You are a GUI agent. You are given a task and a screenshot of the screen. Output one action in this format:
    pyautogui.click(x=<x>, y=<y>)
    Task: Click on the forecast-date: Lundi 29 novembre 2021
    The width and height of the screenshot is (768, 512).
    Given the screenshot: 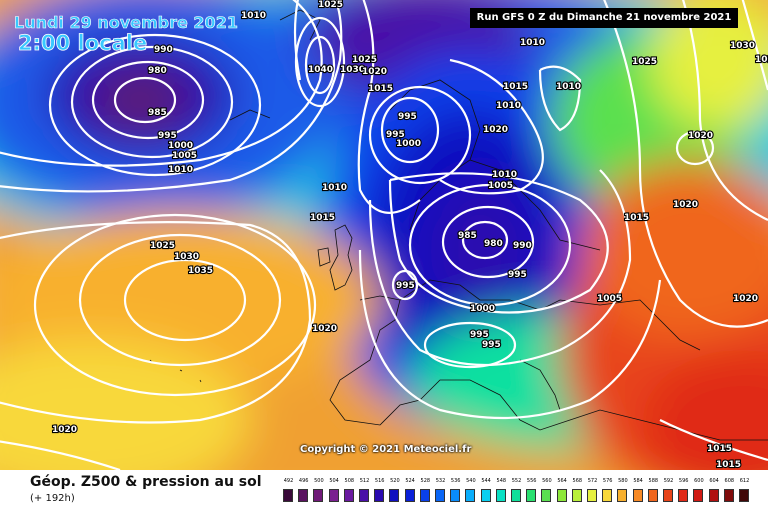 What is the action you would take?
    pyautogui.click(x=126, y=23)
    